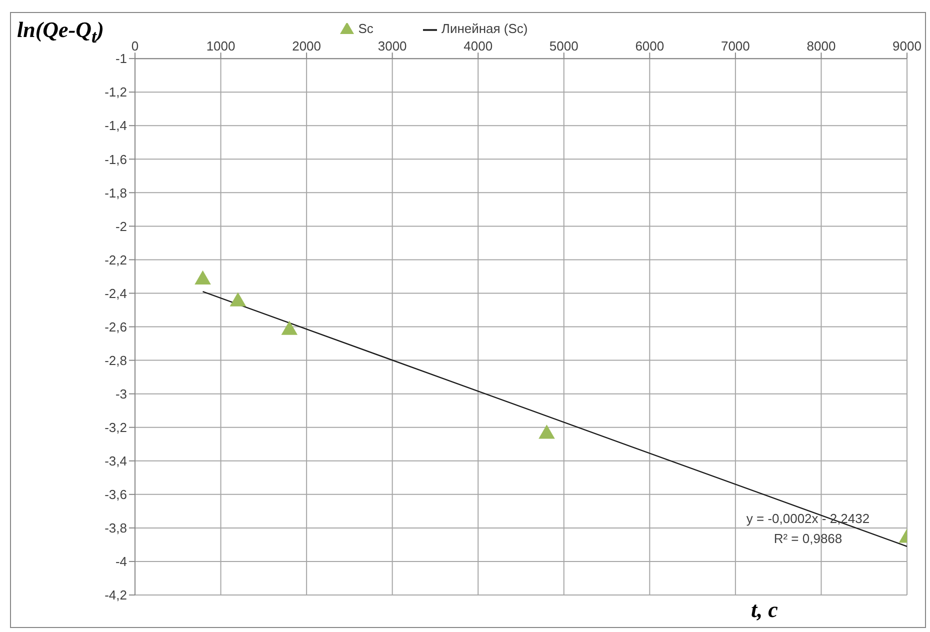 This screenshot has height=632, width=930. Describe the element at coordinates (221, 46) in the screenshot. I see `x-tick-label: 1000` at that location.